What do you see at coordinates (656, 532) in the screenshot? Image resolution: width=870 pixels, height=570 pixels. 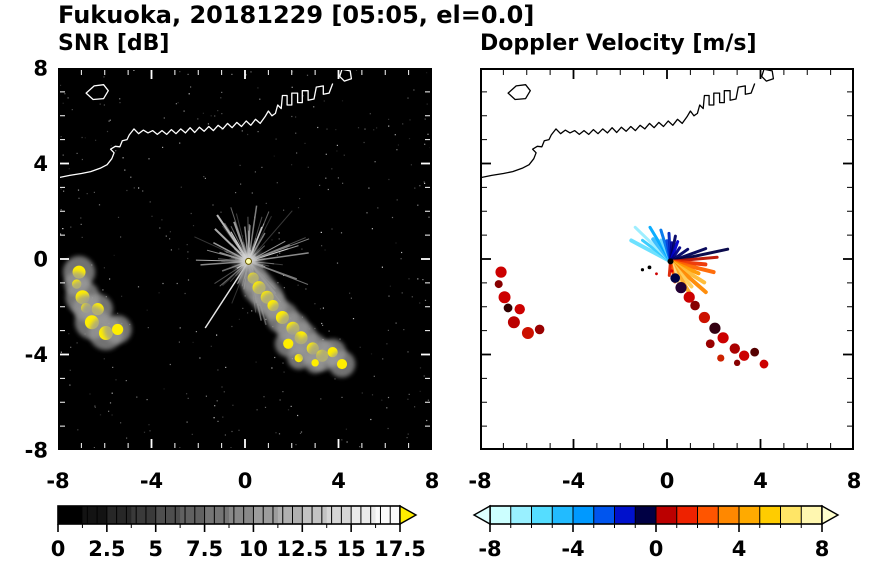 I see `doppler-colorbar: -8 -4 0 4 8` at bounding box center [656, 532].